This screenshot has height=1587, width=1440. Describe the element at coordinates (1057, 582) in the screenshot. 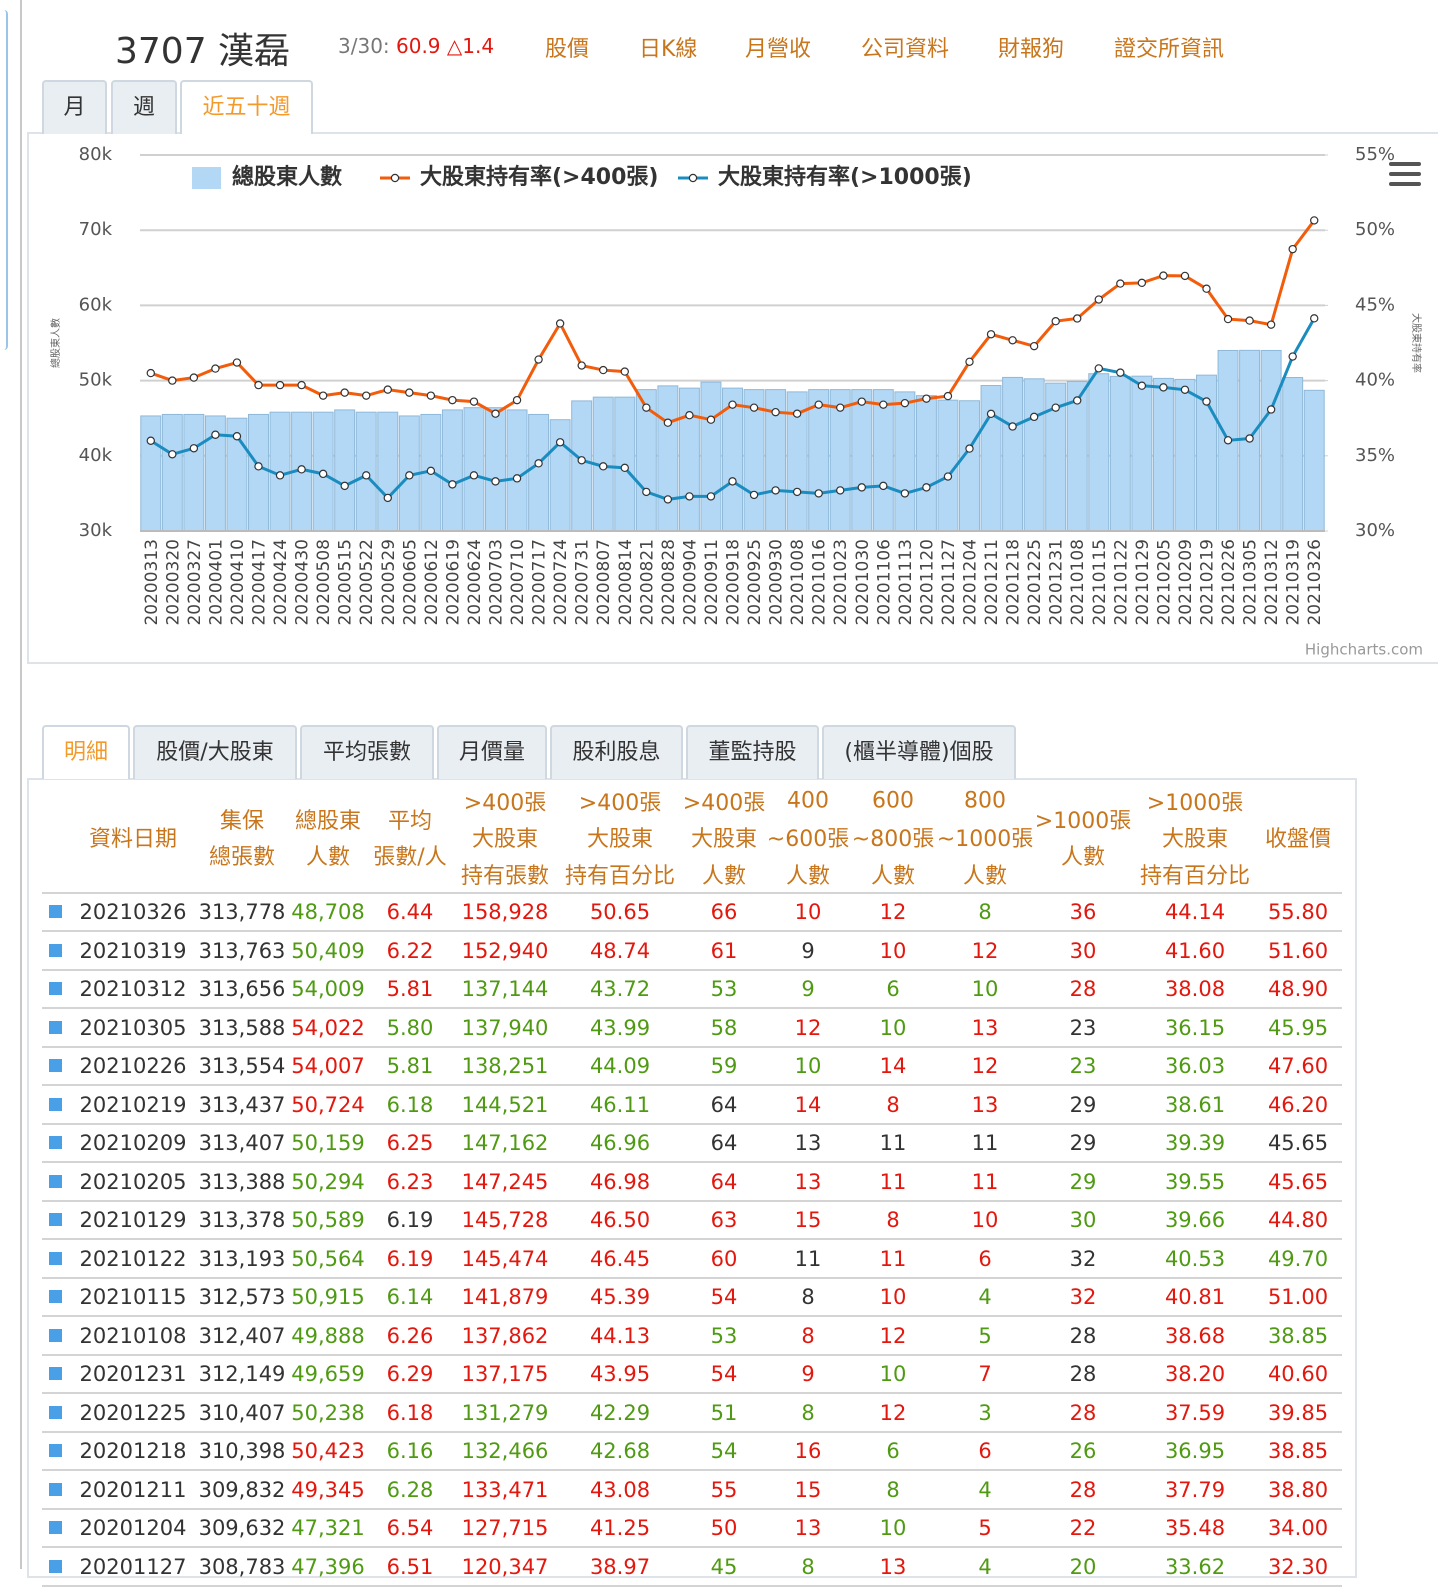

I see `x-tick-label: 20201231` at that location.